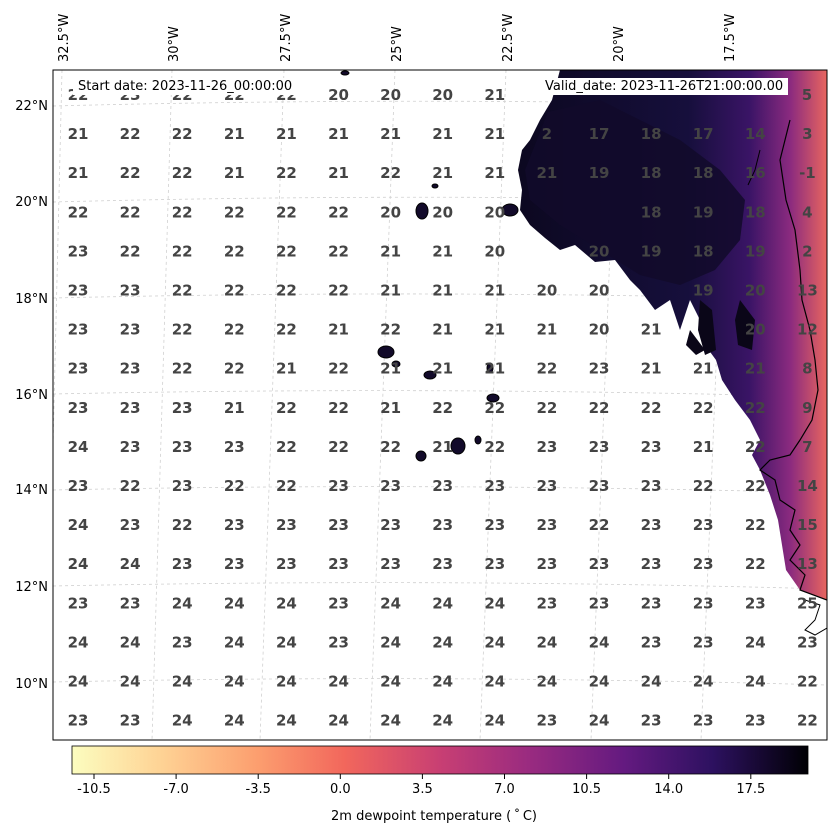  What do you see at coordinates (807, 95) in the screenshot?
I see `dewpoint-value: 5` at bounding box center [807, 95].